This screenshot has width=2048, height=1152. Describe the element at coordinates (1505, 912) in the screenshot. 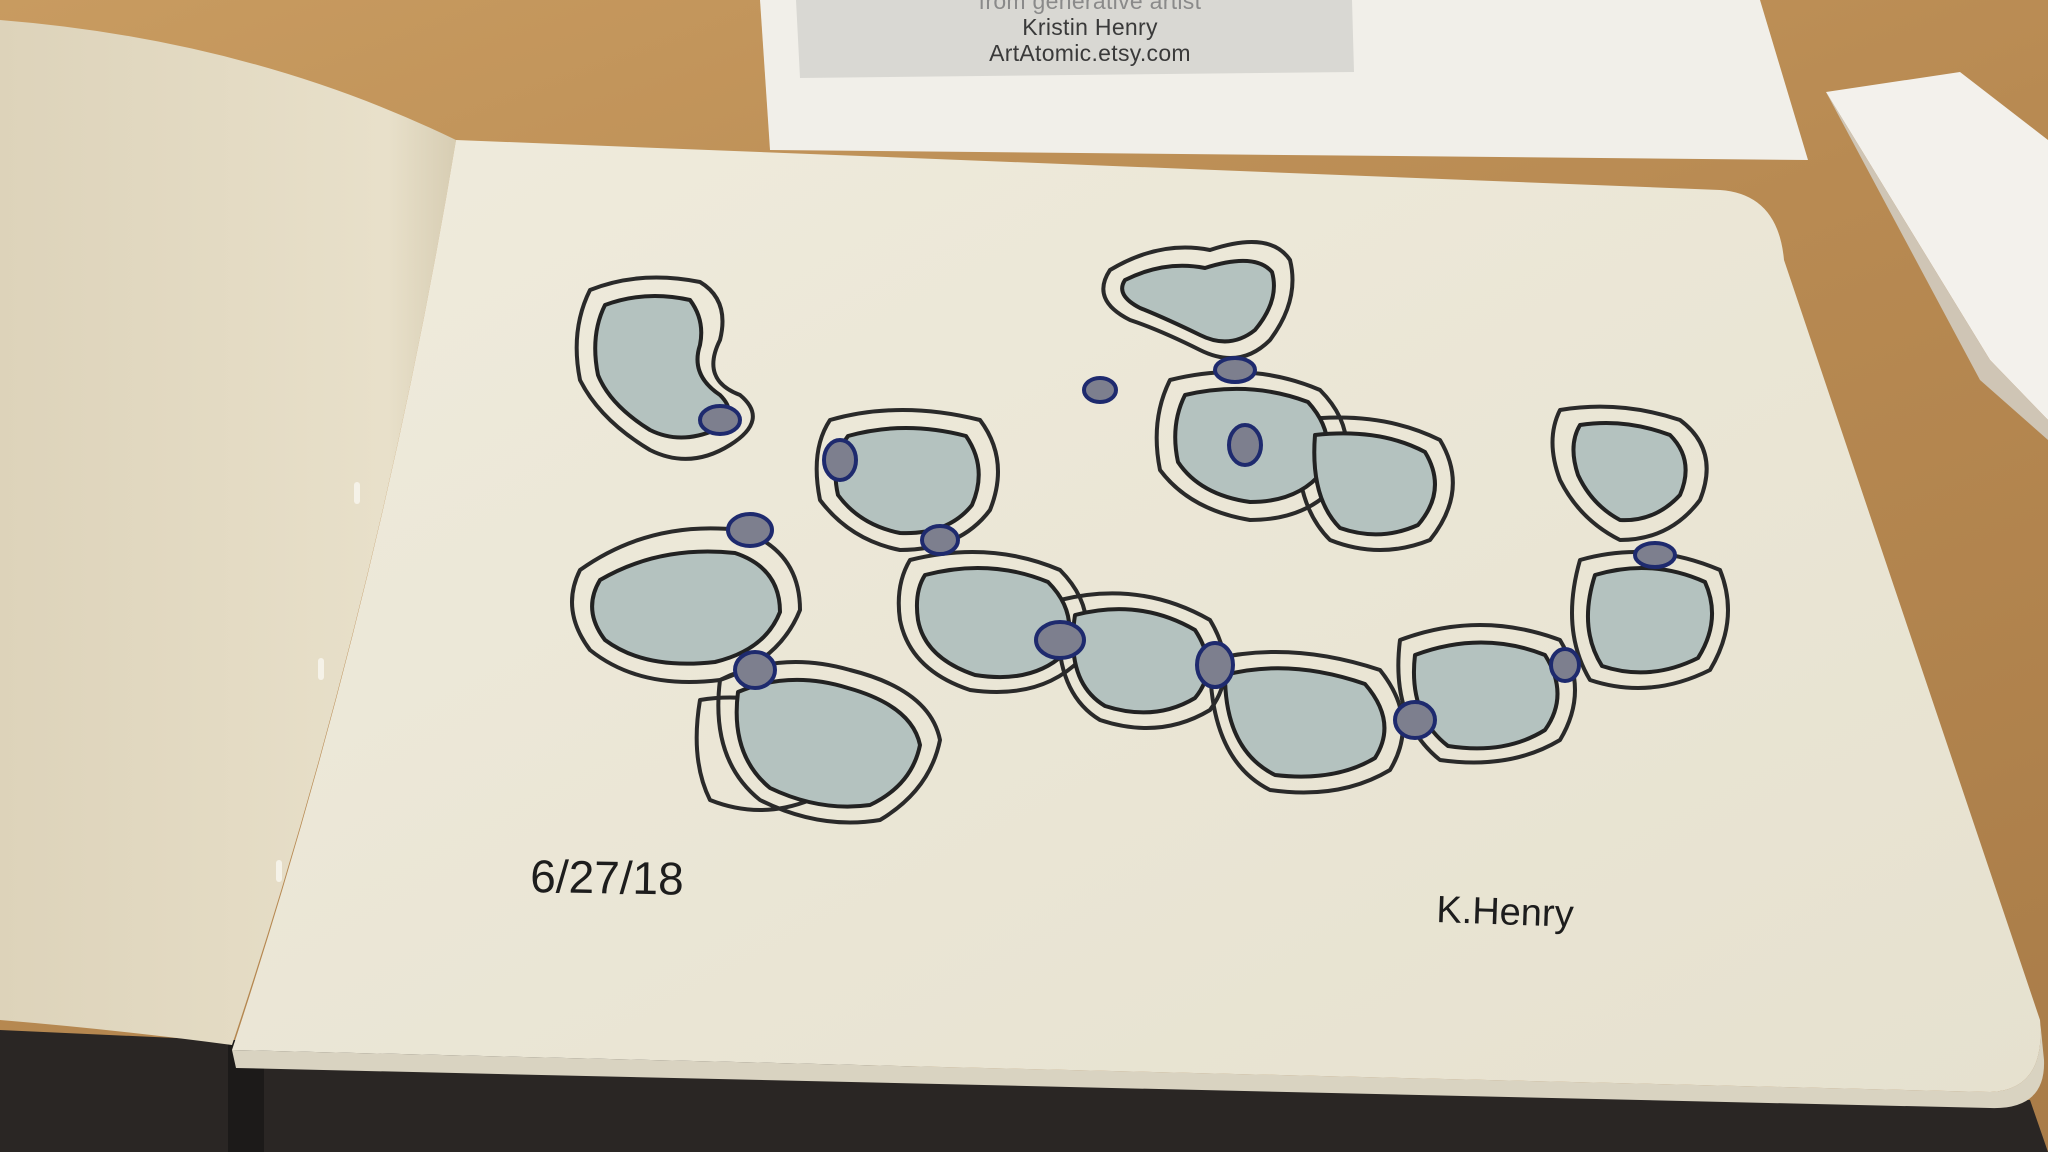

I see `artist-signature: K.Henry` at that location.